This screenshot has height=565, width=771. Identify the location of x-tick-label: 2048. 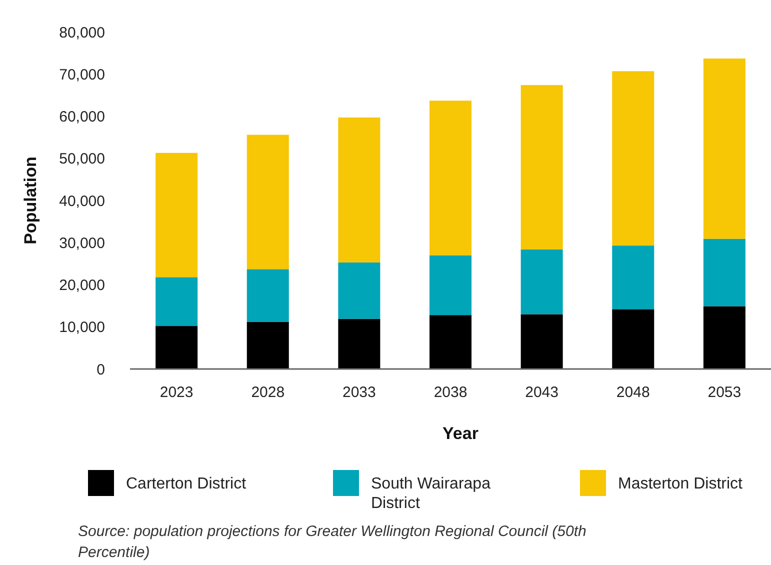
(633, 392).